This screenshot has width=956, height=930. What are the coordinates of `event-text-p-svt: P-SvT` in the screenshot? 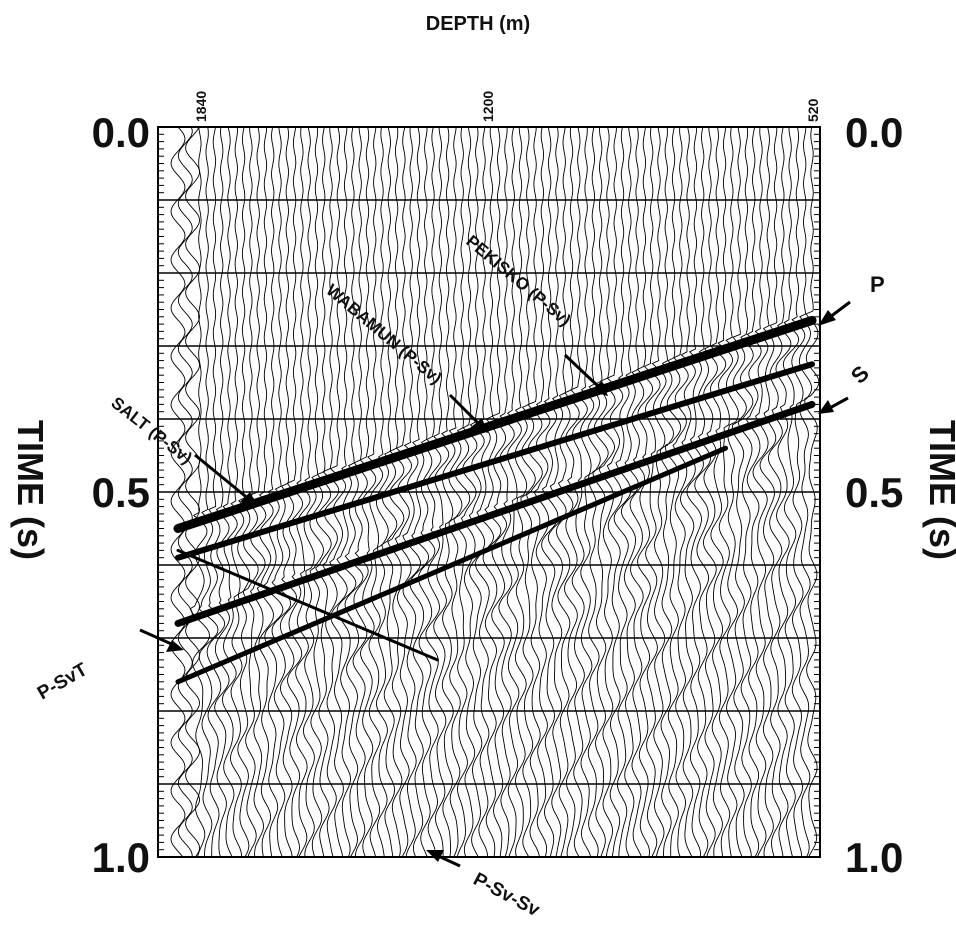 It's located at (62, 681).